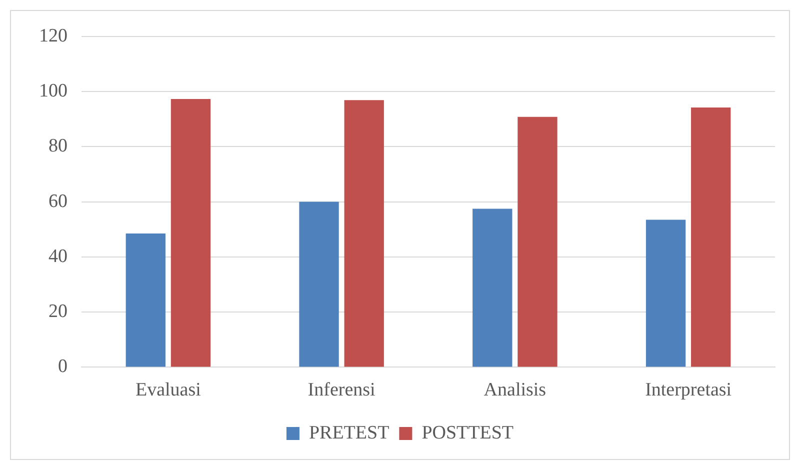  Describe the element at coordinates (515, 390) in the screenshot. I see `x-tick-label: Analisis` at that location.